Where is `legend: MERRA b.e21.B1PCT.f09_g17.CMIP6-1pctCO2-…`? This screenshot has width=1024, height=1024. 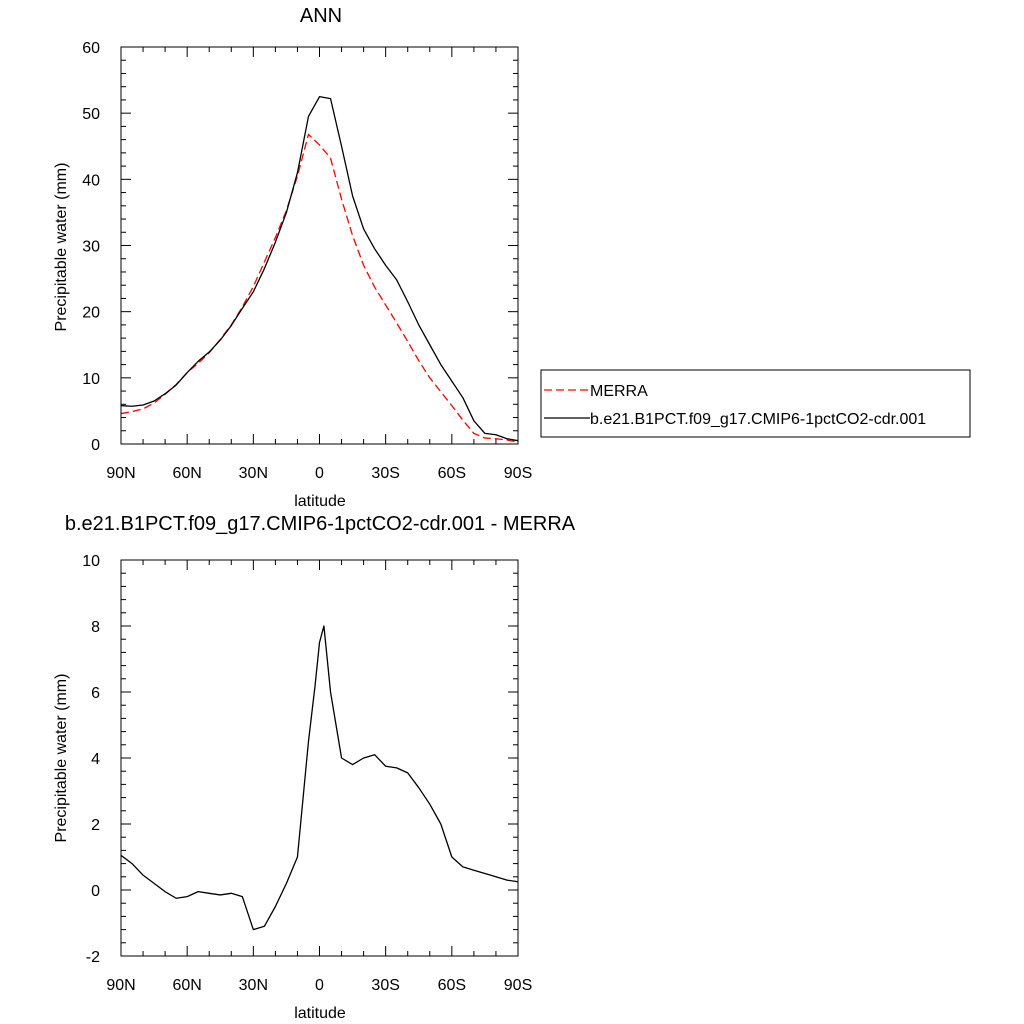
legend: MERRA b.e21.B1PCT.f09_g17.CMIP6-1pctCO2-… is located at coordinates (755, 403).